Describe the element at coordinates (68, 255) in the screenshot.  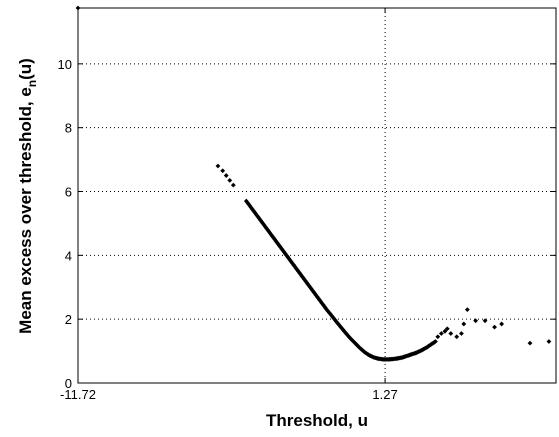
I see `y-tick-label: 4` at that location.